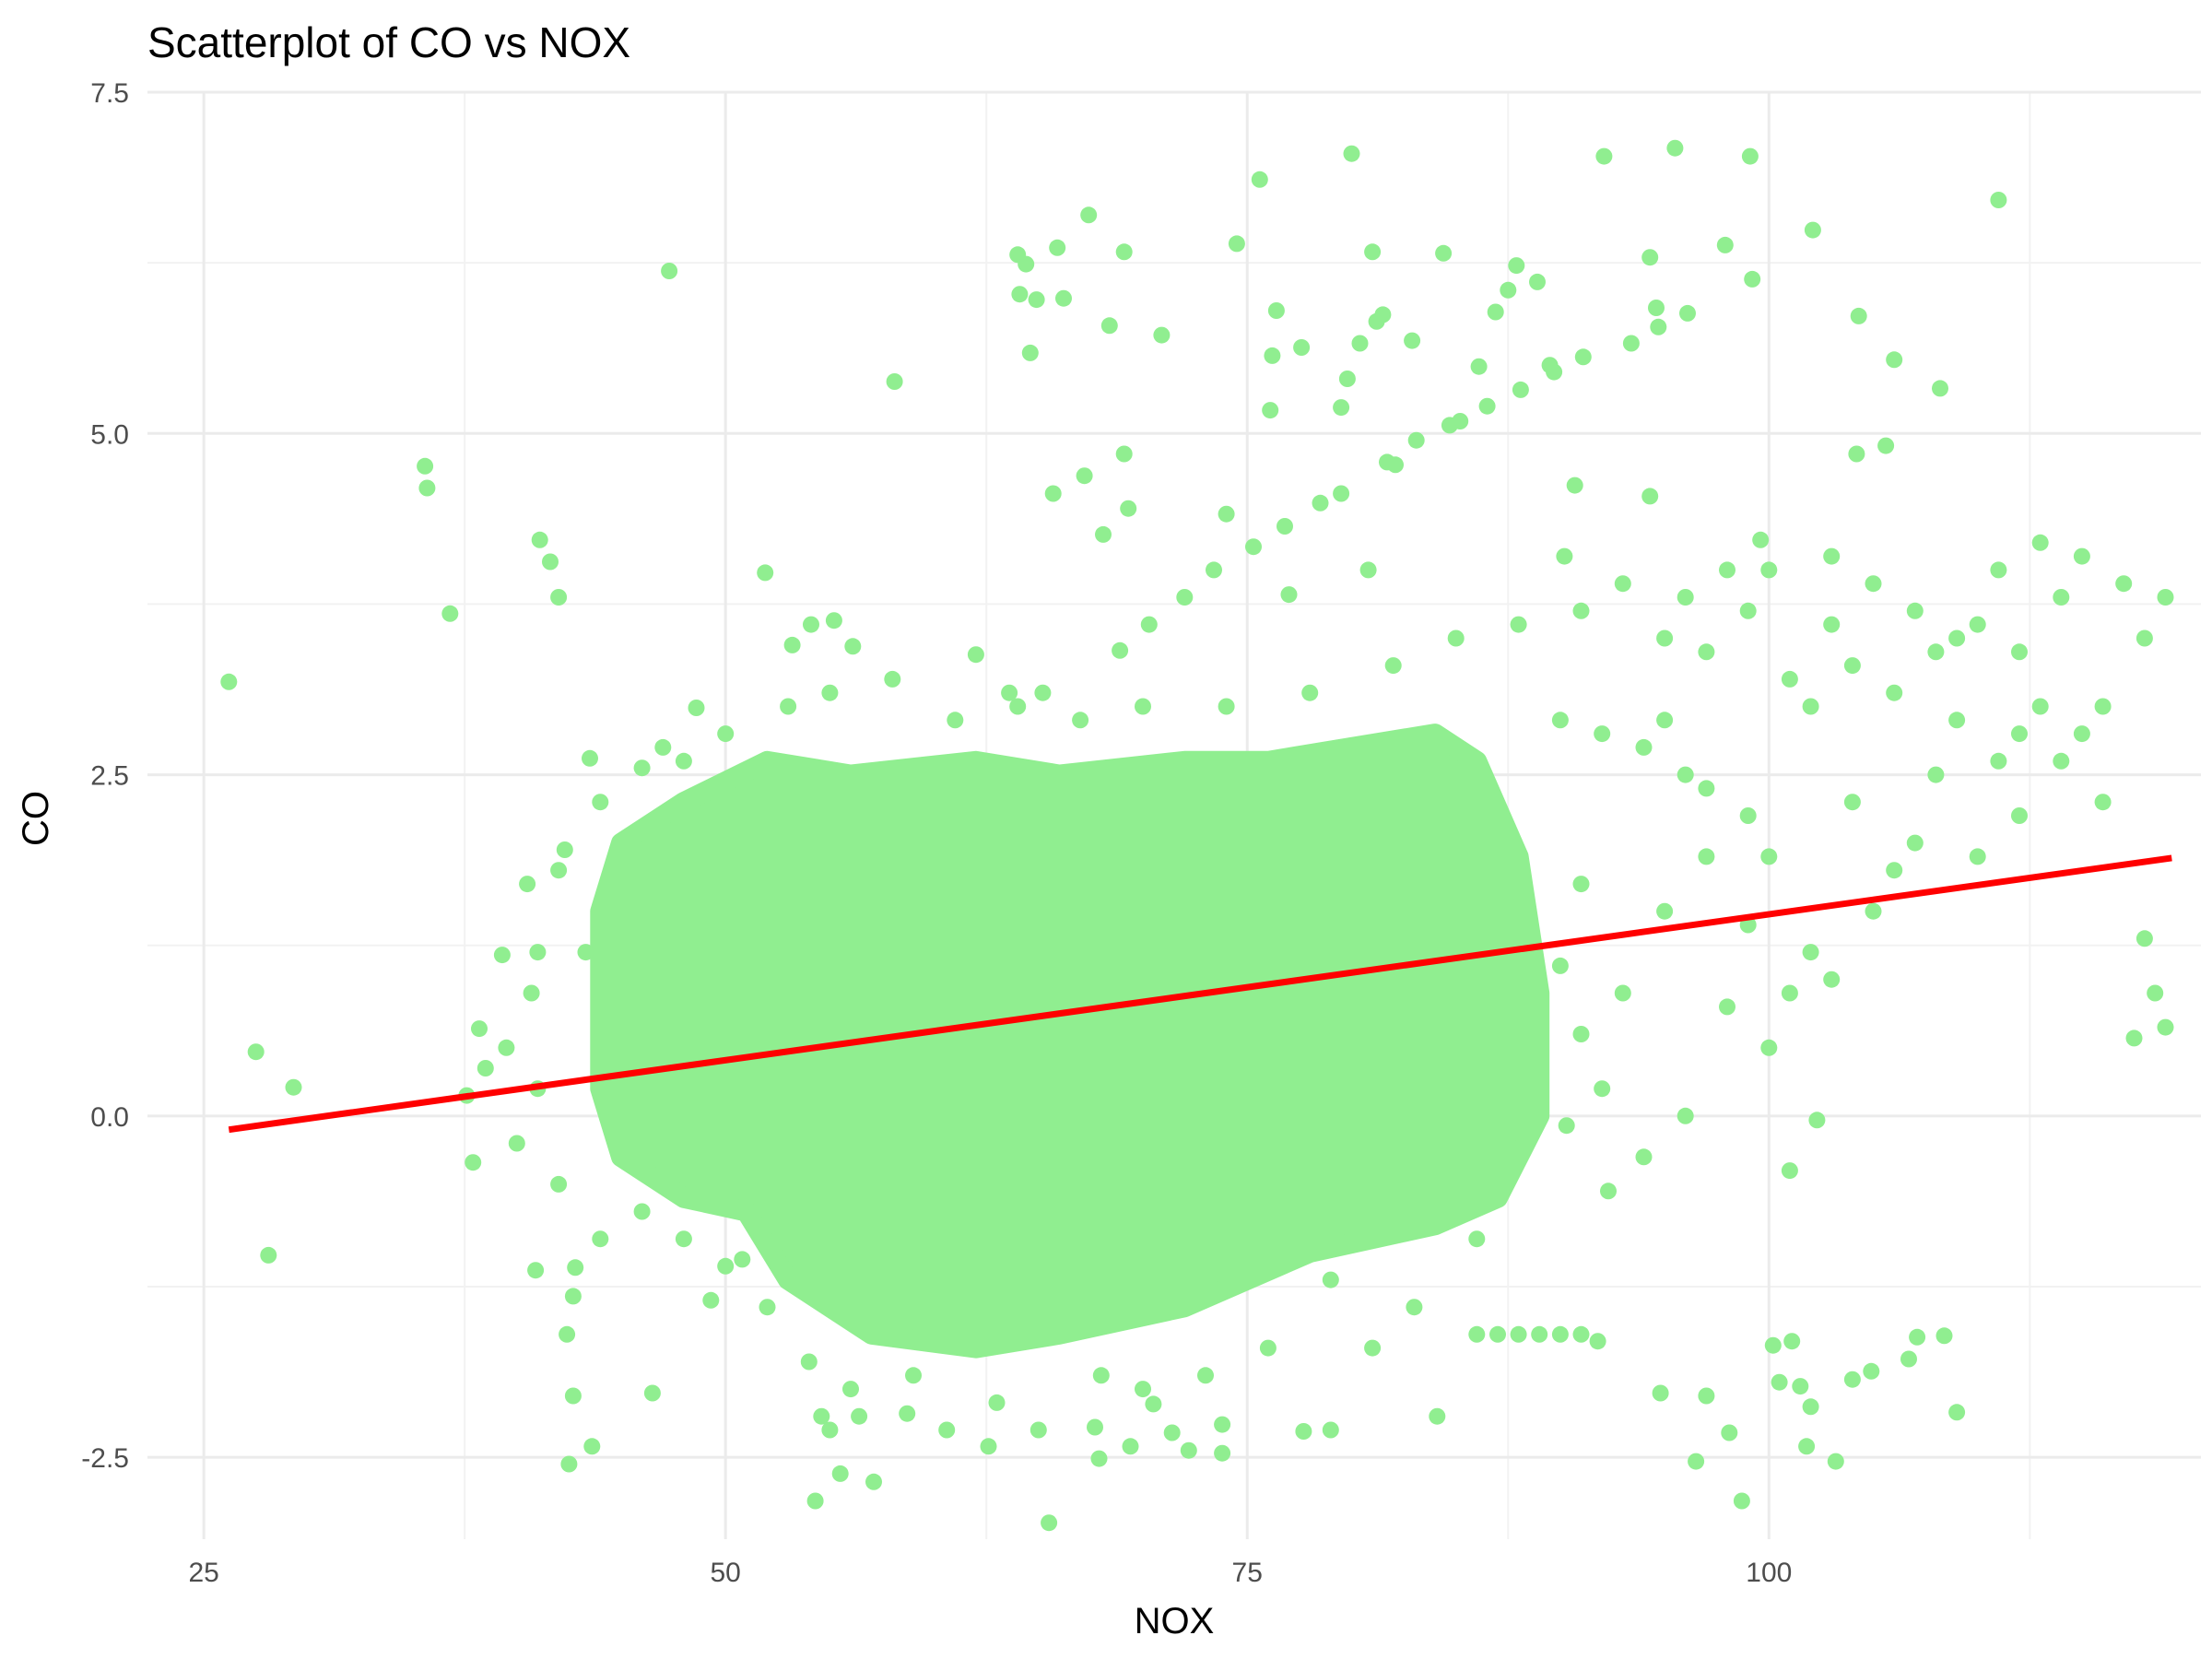 Image resolution: width=2212 pixels, height=1659 pixels. Describe the element at coordinates (36, 818) in the screenshot. I see `y-axis-title: CO` at that location.